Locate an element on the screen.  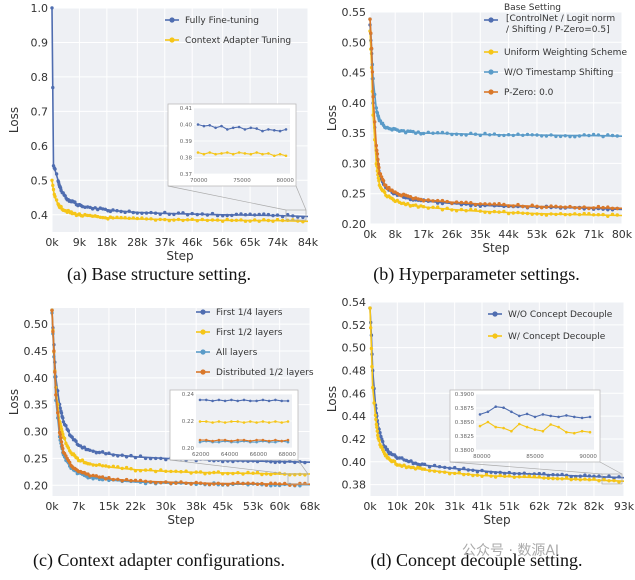
inset-y-tick-label: 0.3900 is located at coordinates (465, 395).